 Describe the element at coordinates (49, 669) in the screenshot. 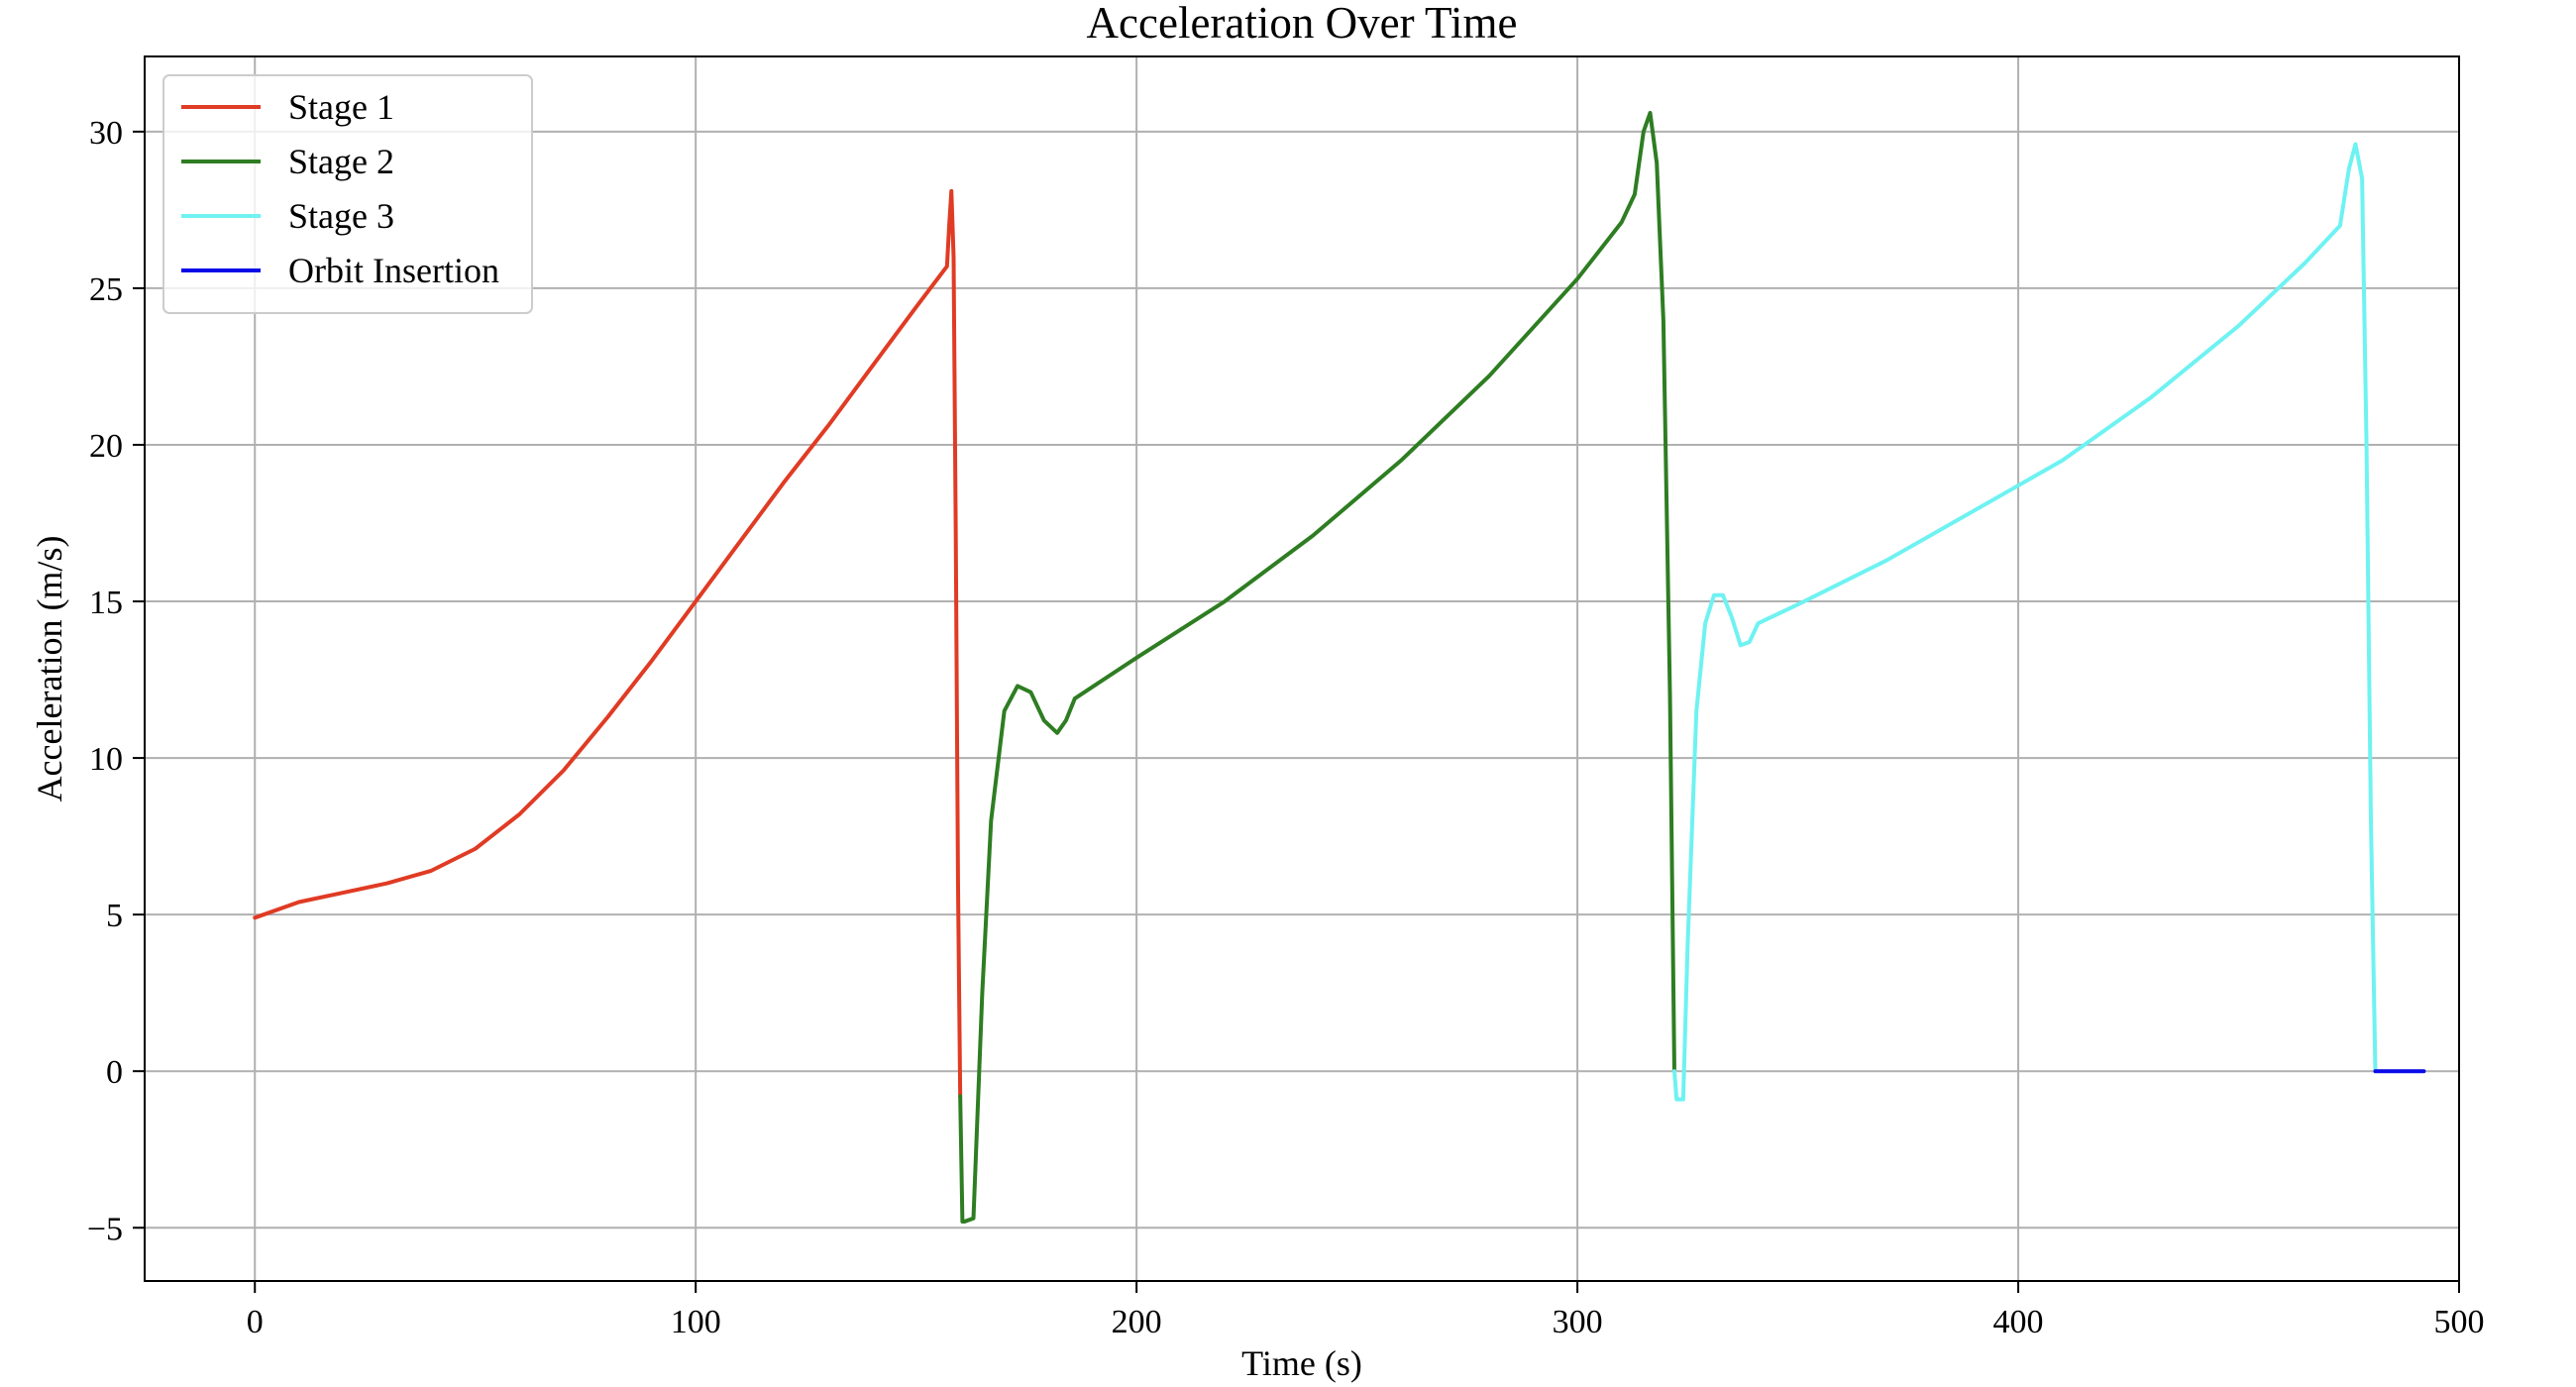

I see `y-axis-label: Acceleration (m/s)` at that location.